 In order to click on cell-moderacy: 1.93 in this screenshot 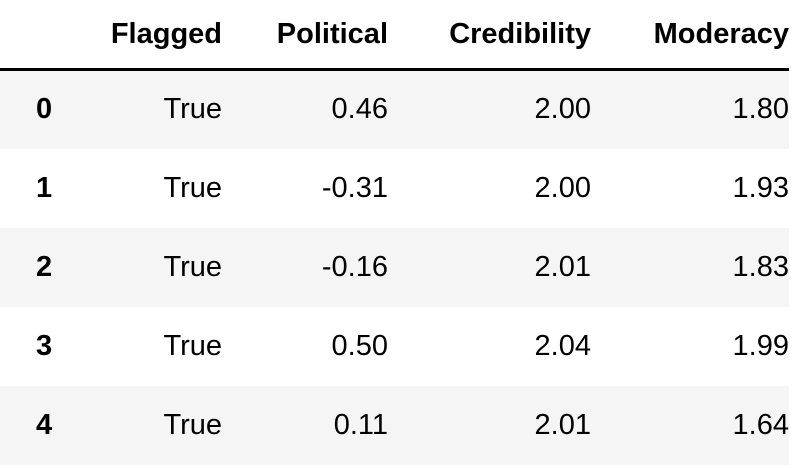, I will do `click(760, 187)`.